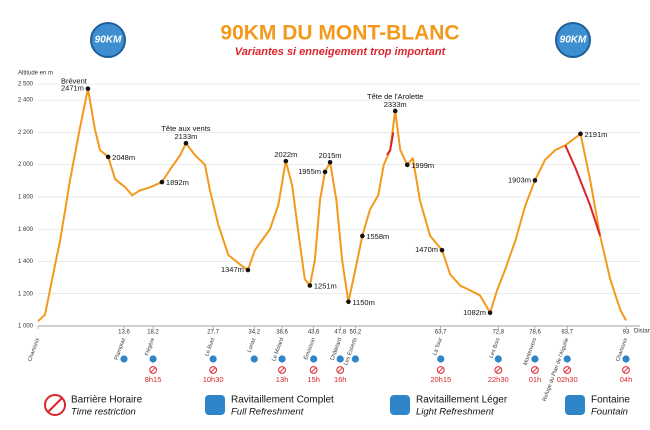 The height and width of the screenshot is (430, 650). I want to click on time-label: 20h15, so click(440, 379).